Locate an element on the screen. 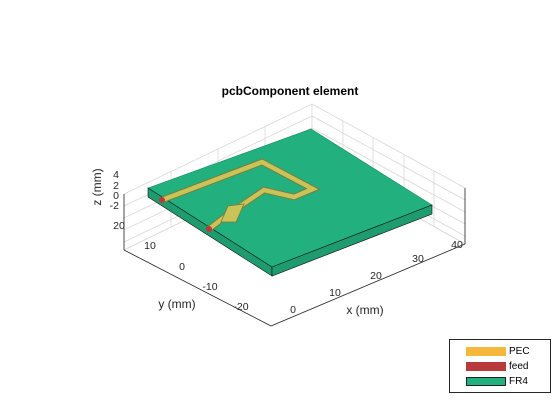  x-tick-label: 30 is located at coordinates (418, 259).